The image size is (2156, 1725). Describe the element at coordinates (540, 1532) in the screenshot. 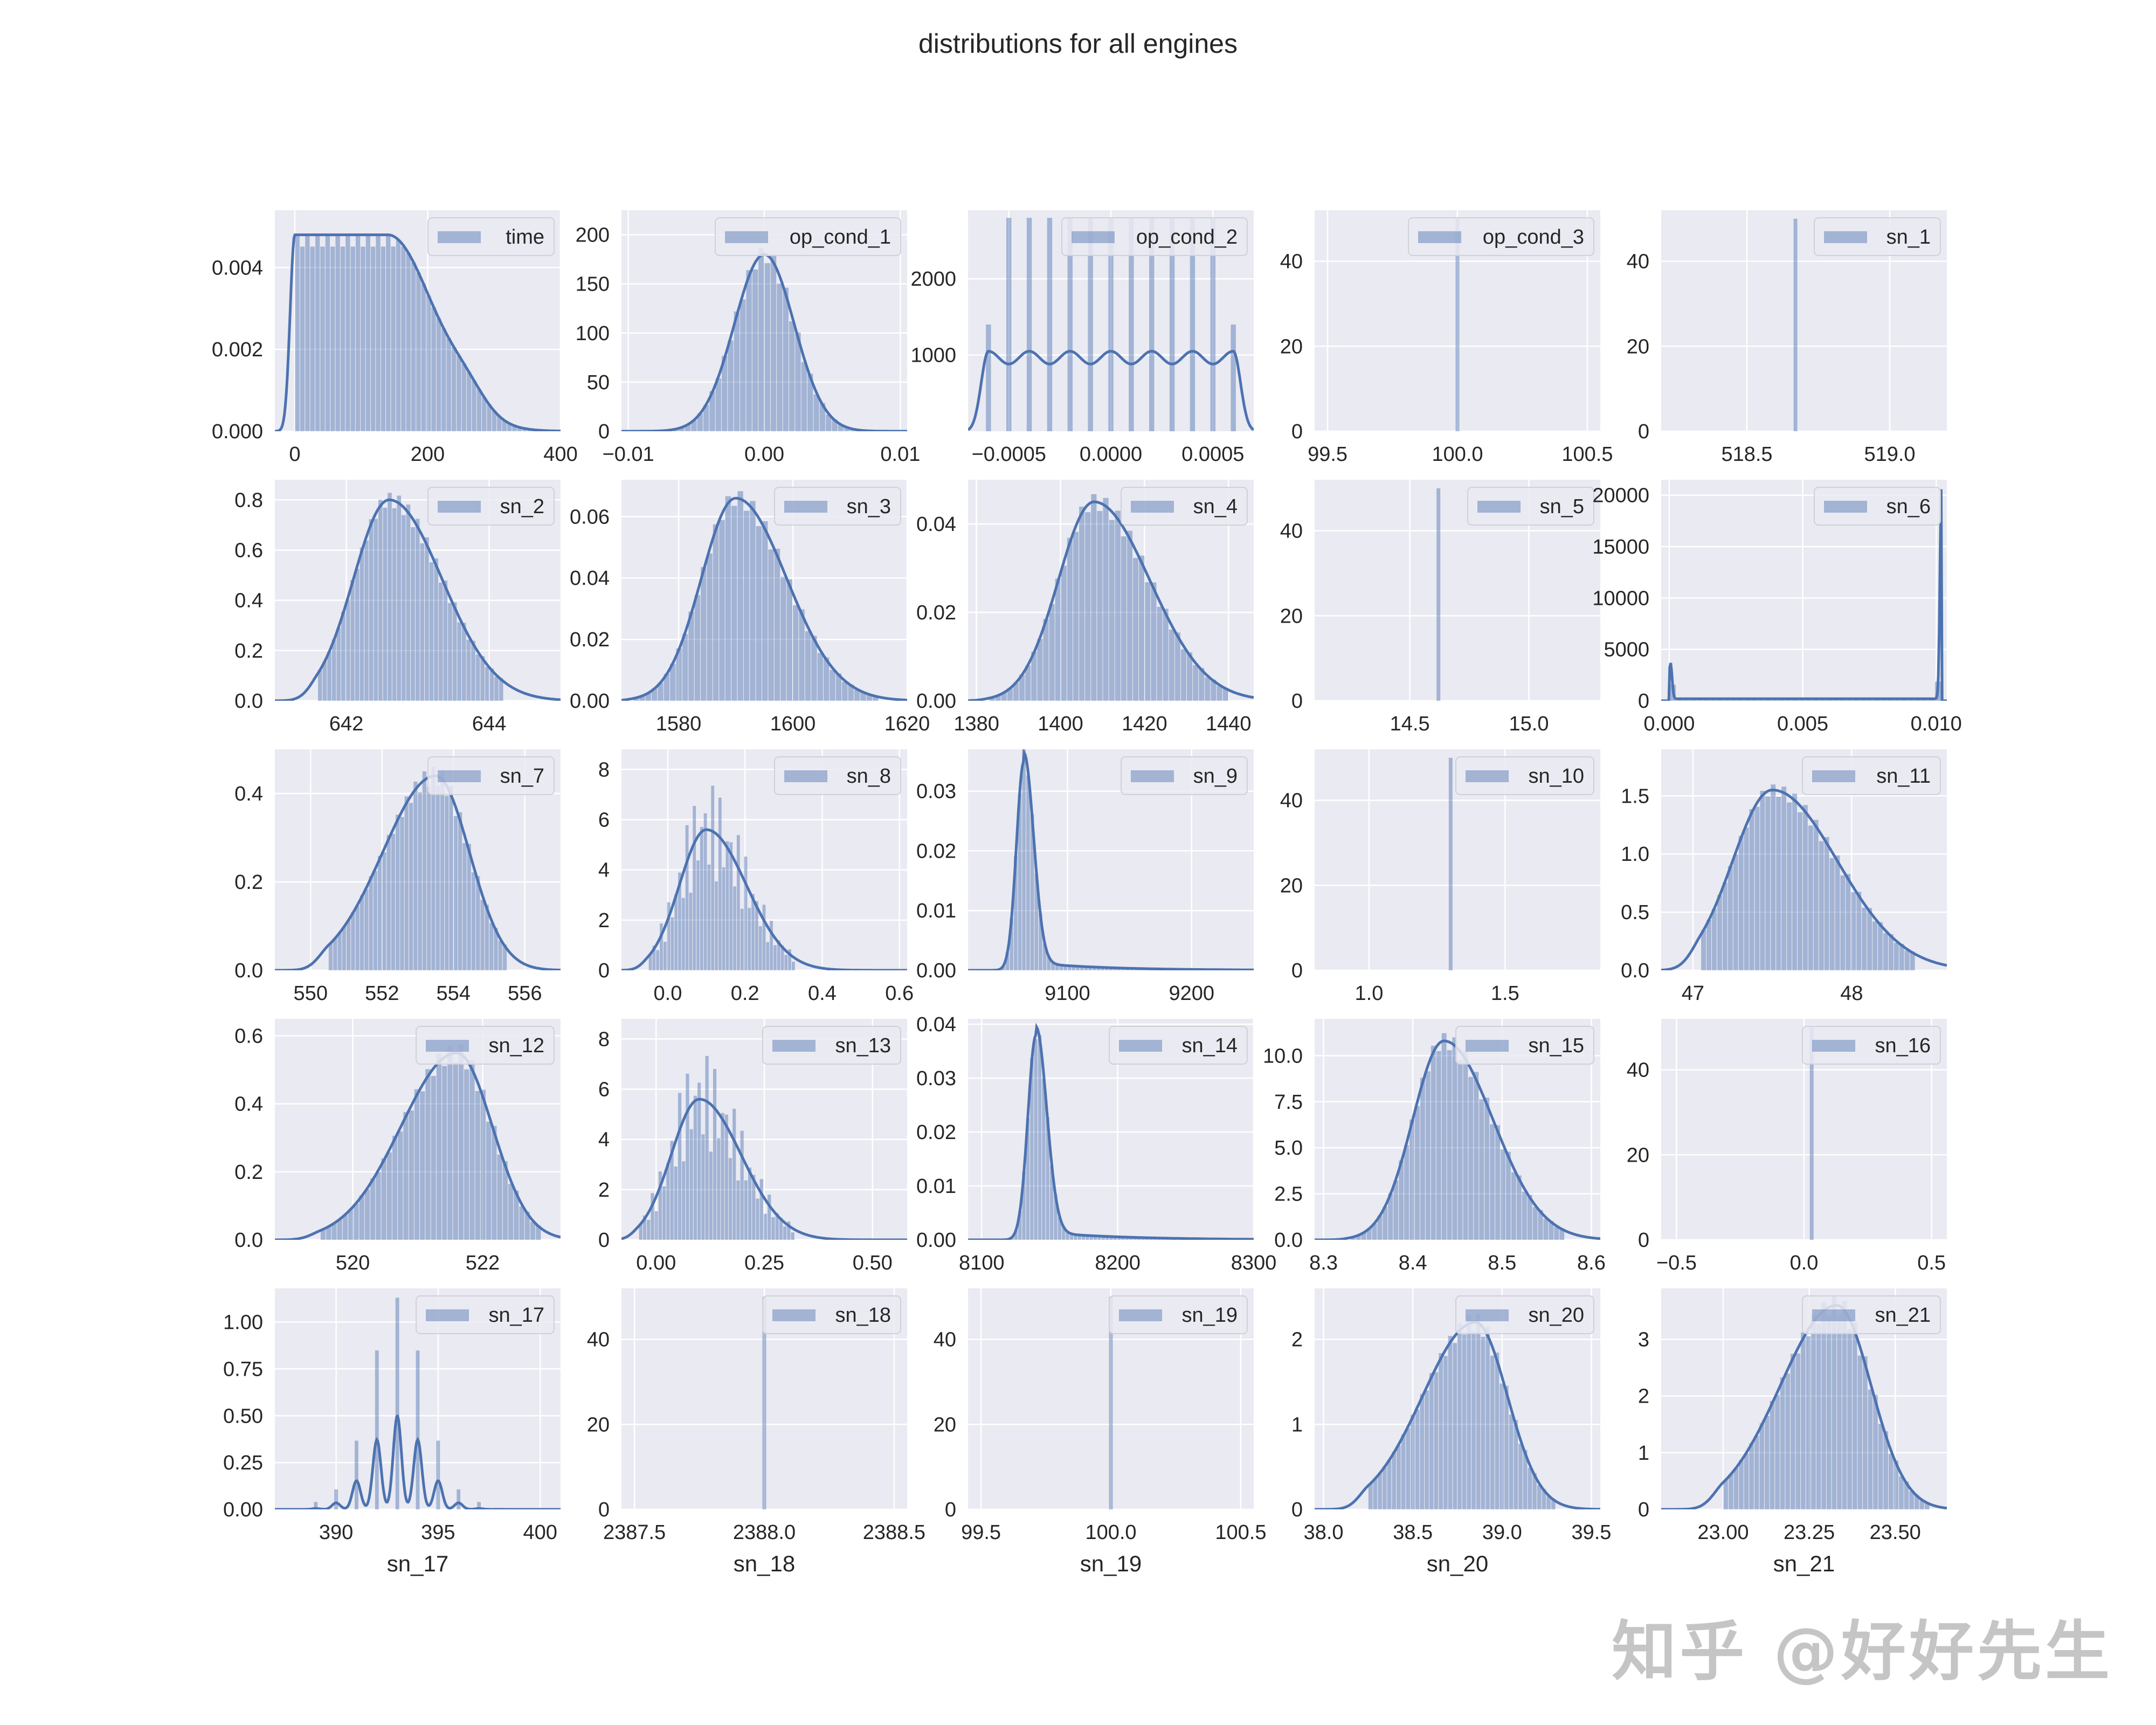

I see `x-tick-label: 400` at that location.